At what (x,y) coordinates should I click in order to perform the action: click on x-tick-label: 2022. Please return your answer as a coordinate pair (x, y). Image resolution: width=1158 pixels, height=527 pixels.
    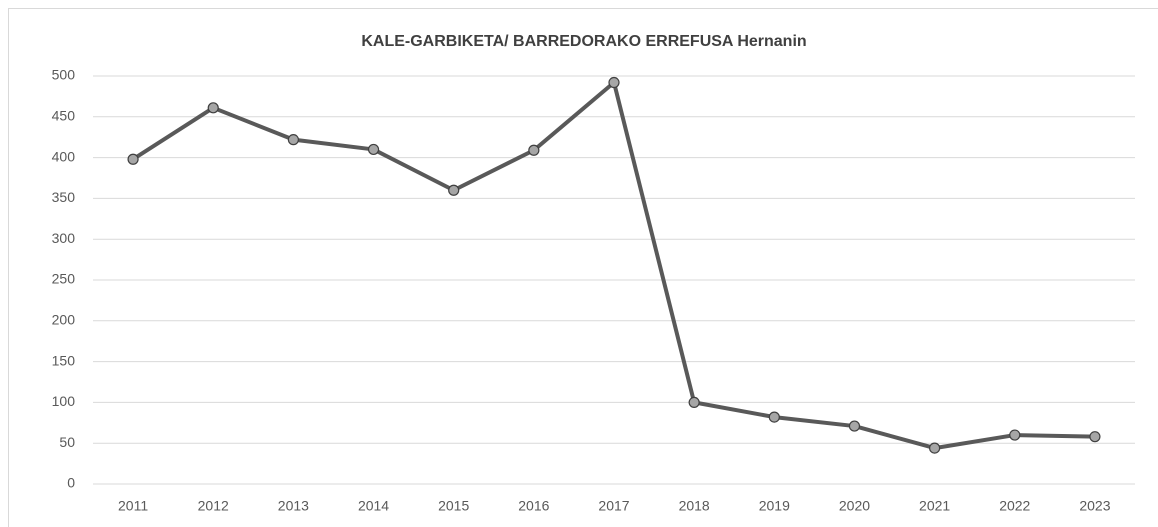
    Looking at the image, I should click on (1014, 506).